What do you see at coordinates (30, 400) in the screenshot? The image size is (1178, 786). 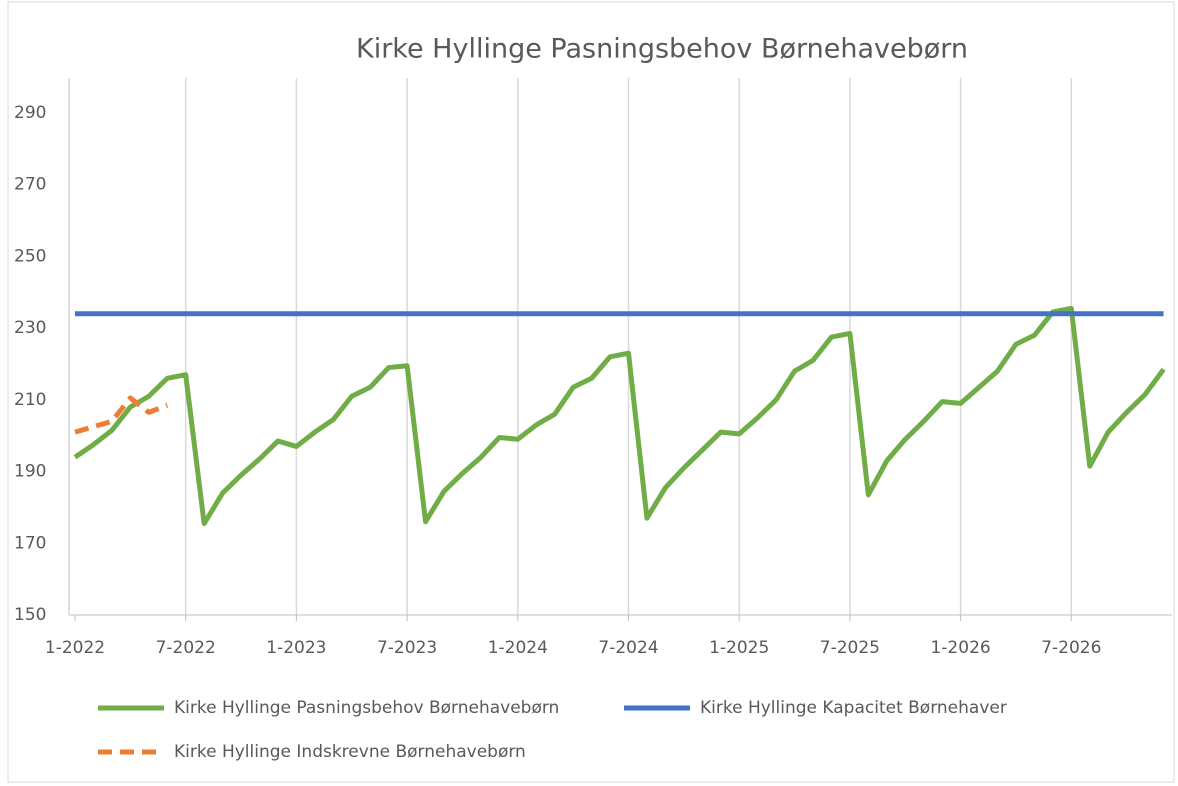 I see `y-tick-label: 210` at bounding box center [30, 400].